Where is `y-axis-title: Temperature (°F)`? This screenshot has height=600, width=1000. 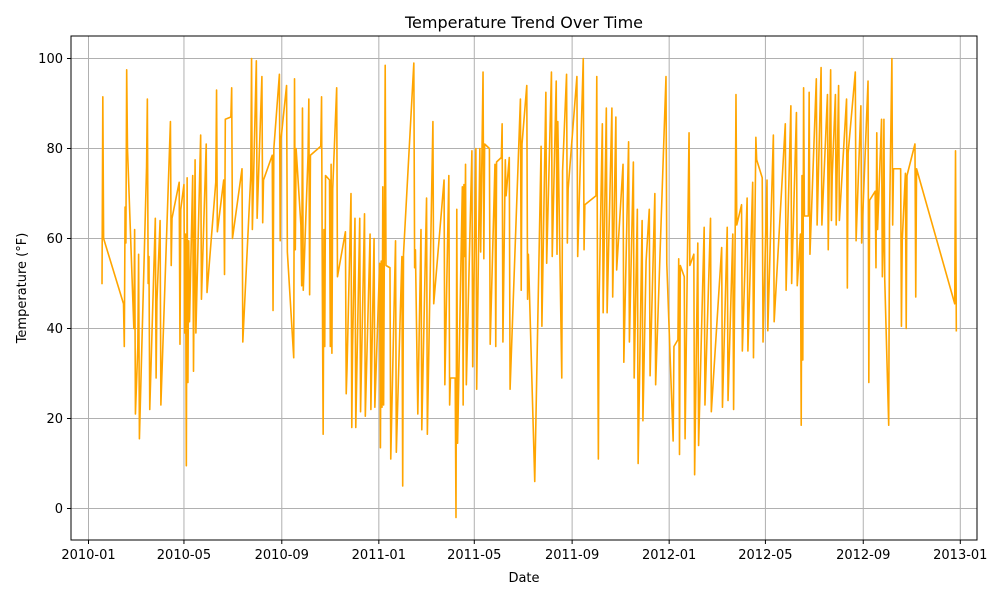 y-axis-title: Temperature (°F) is located at coordinates (22, 289).